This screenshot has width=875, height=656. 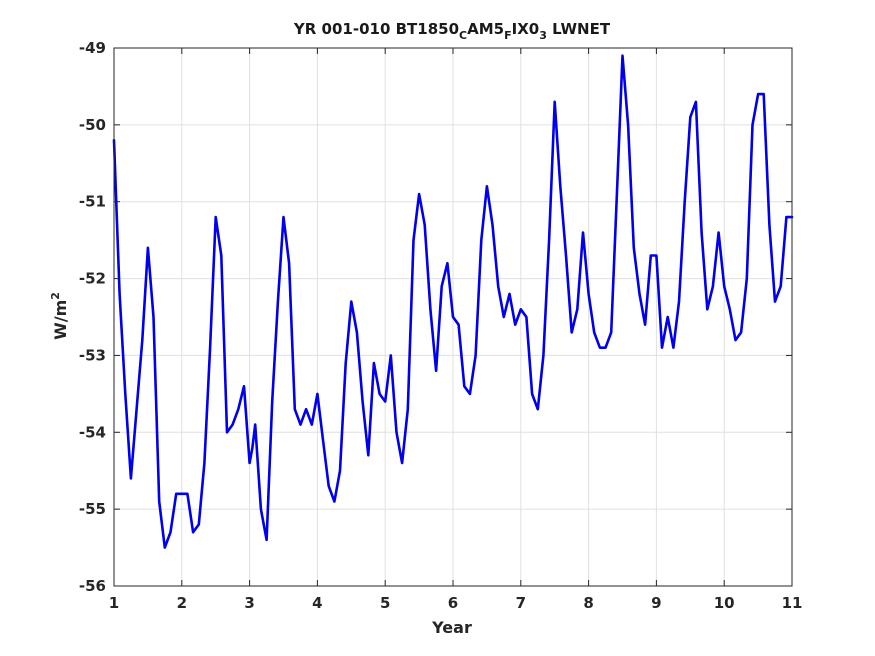 I want to click on x-tick-label: 10, so click(x=724, y=603).